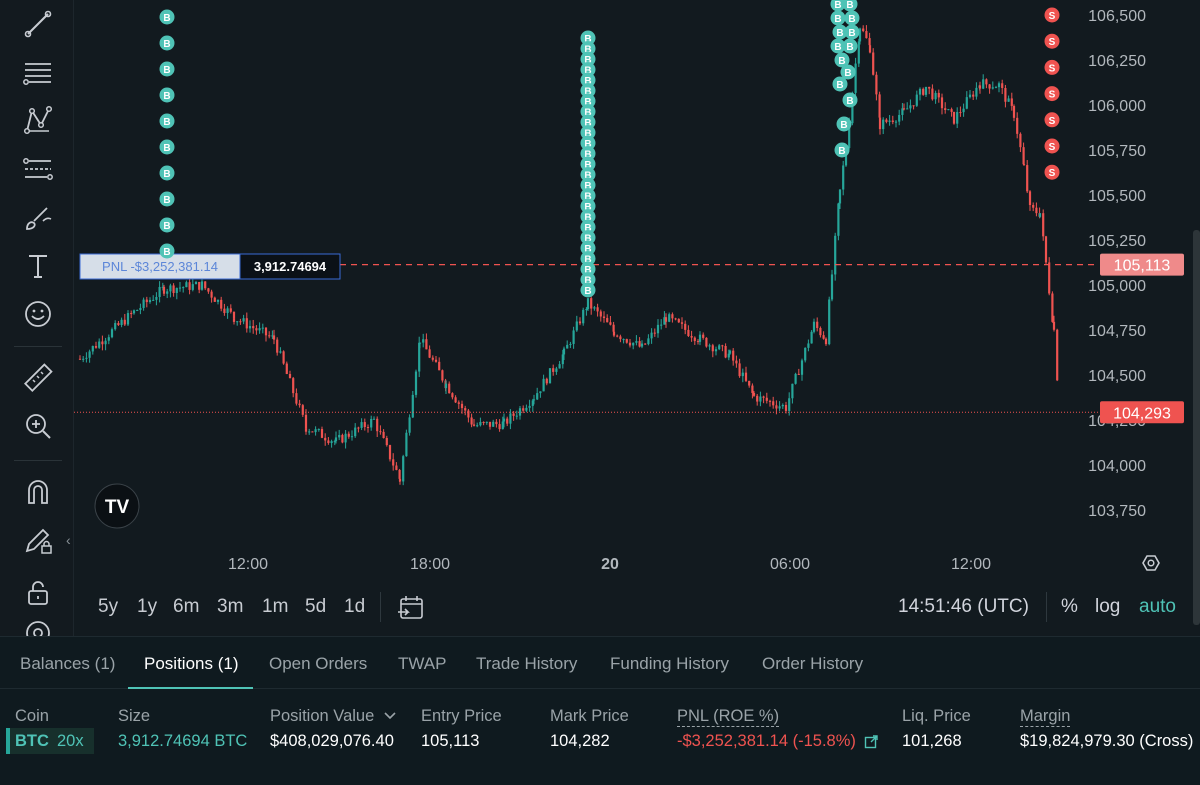  Describe the element at coordinates (70, 741) in the screenshot. I see `position-leverage: 20x` at that location.